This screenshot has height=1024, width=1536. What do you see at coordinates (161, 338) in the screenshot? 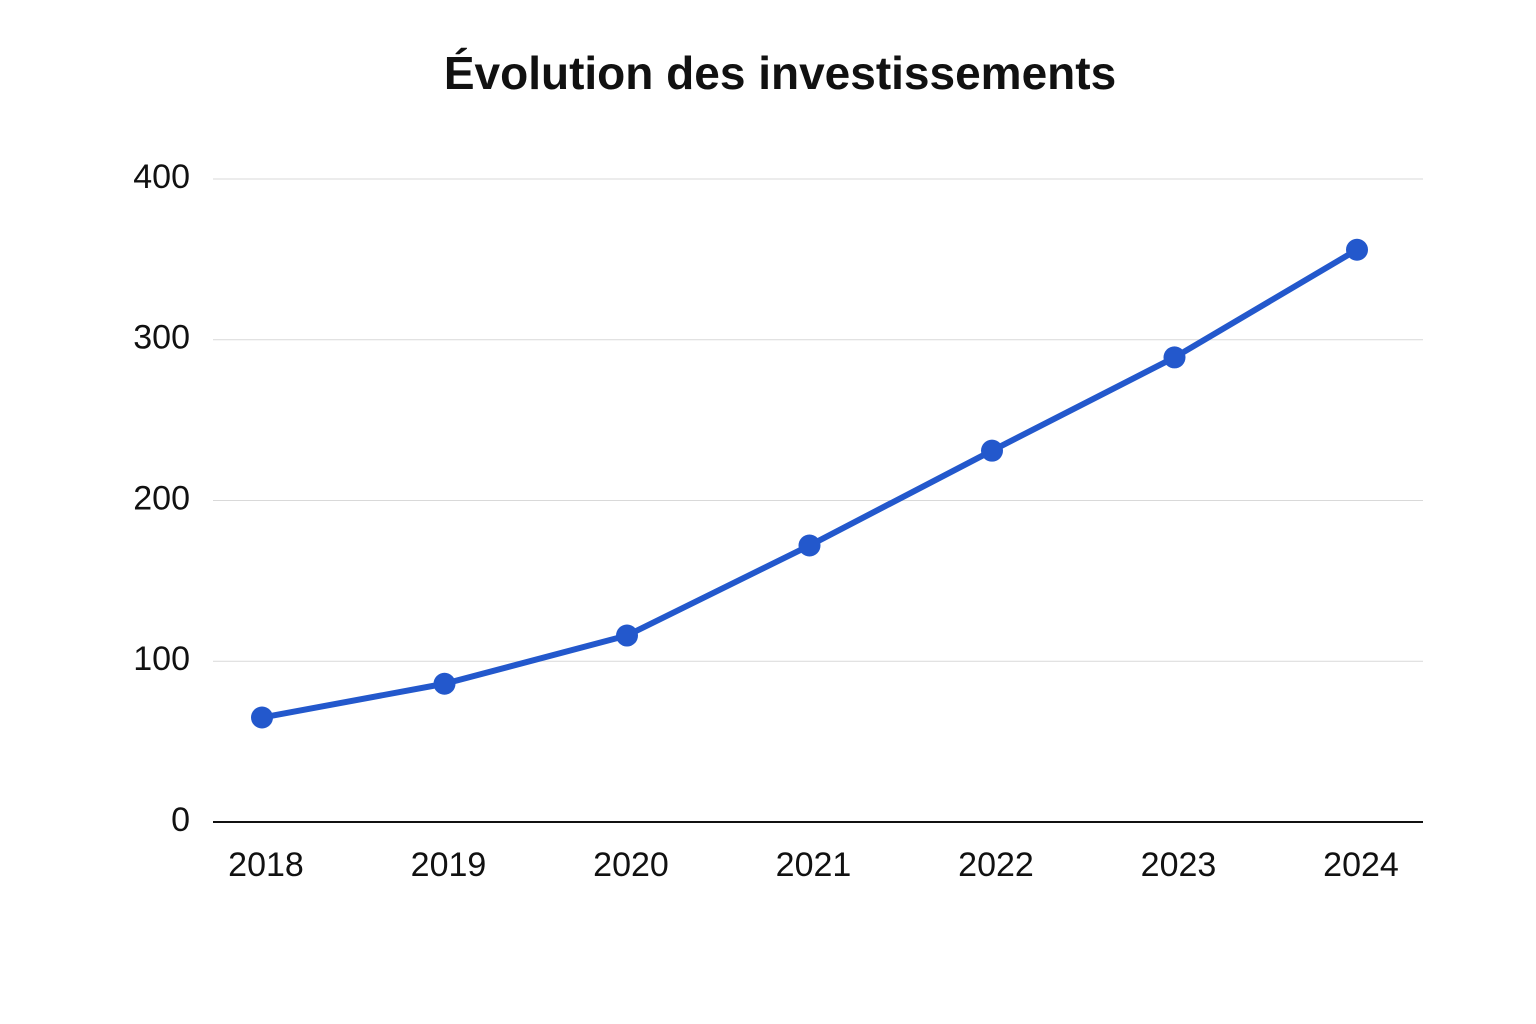
I see `y-tick-label: 300` at bounding box center [161, 338].